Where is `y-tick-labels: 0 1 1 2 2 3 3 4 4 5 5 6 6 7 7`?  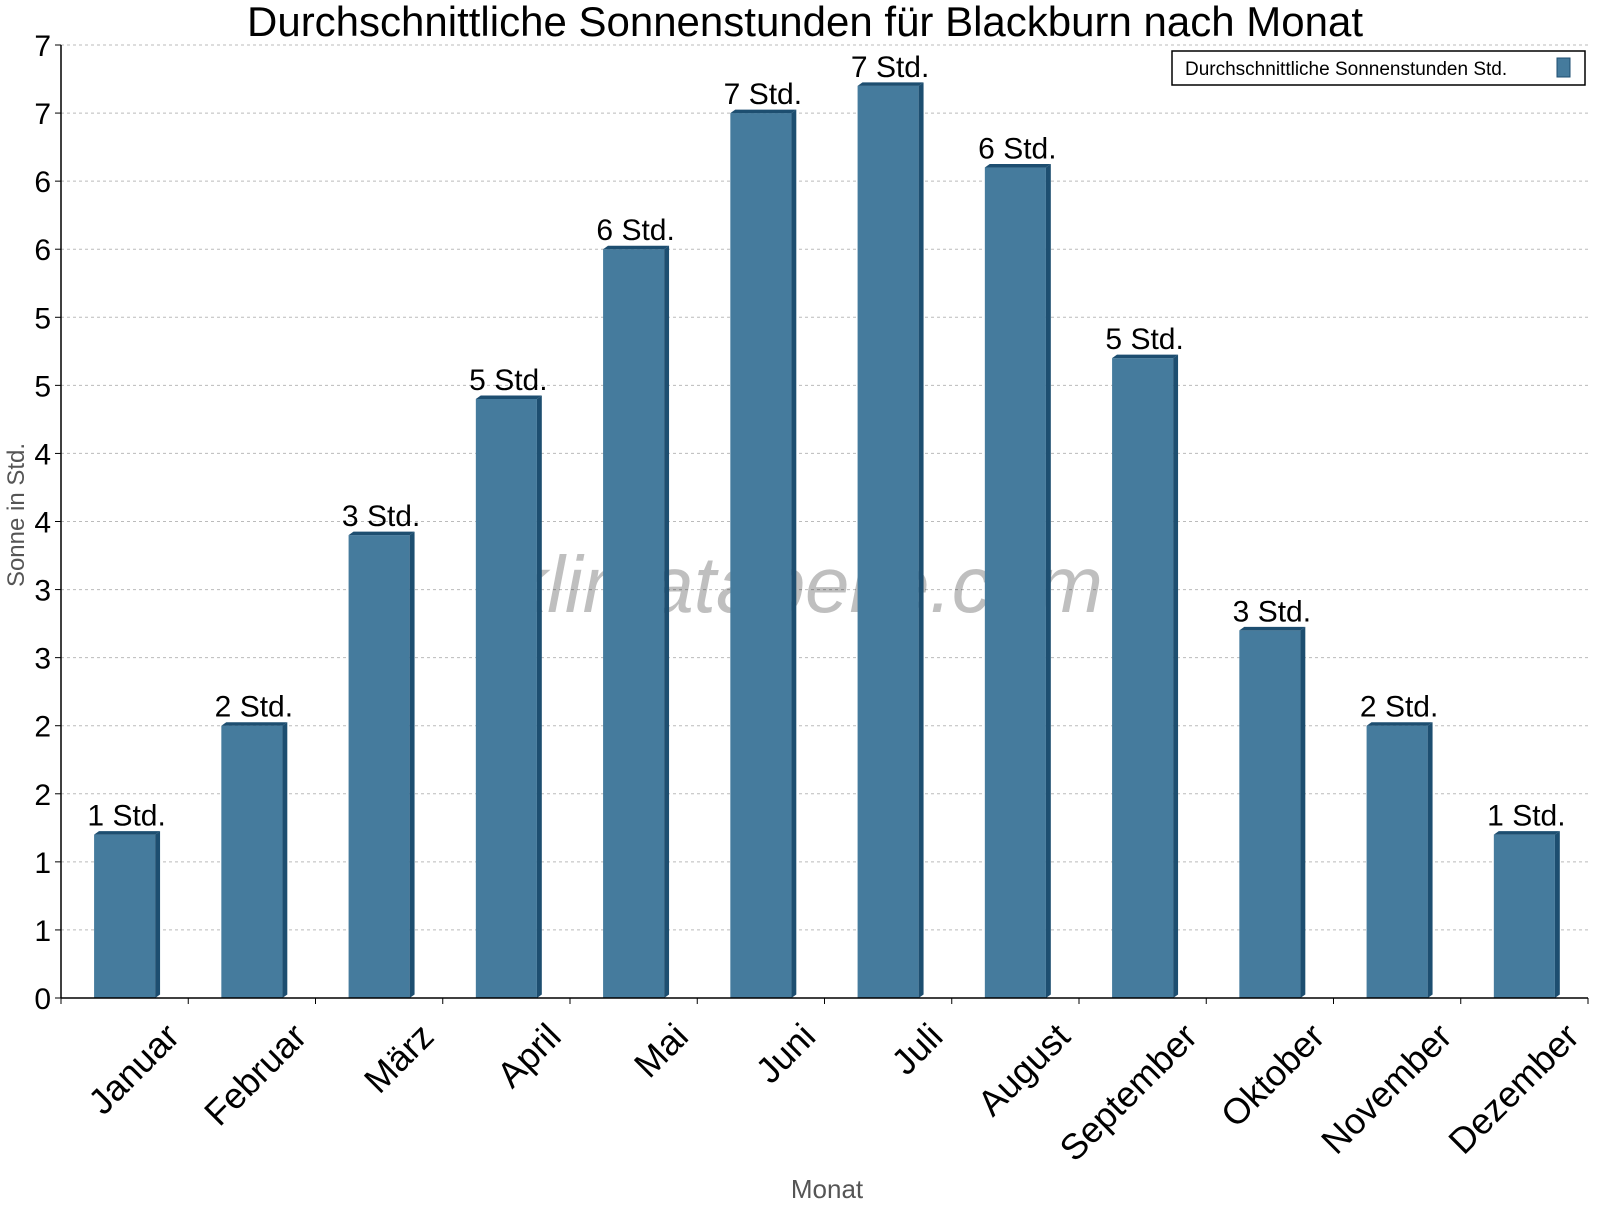 y-tick-labels: 0 1 1 2 2 3 3 4 4 5 5 6 6 7 7 is located at coordinates (42, 523).